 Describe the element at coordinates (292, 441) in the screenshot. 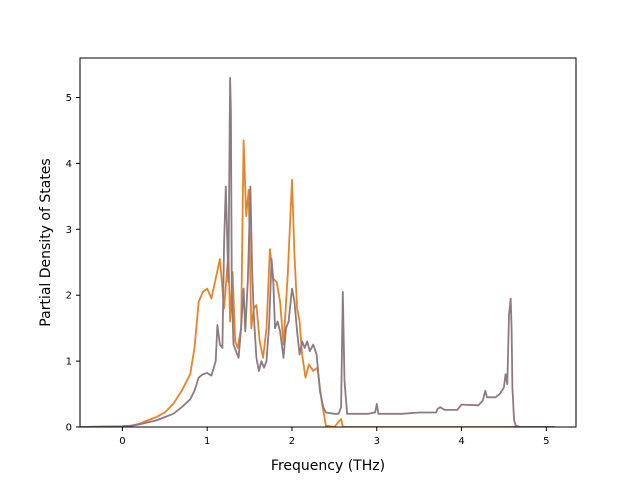

I see `x-tick-label: 2` at that location.